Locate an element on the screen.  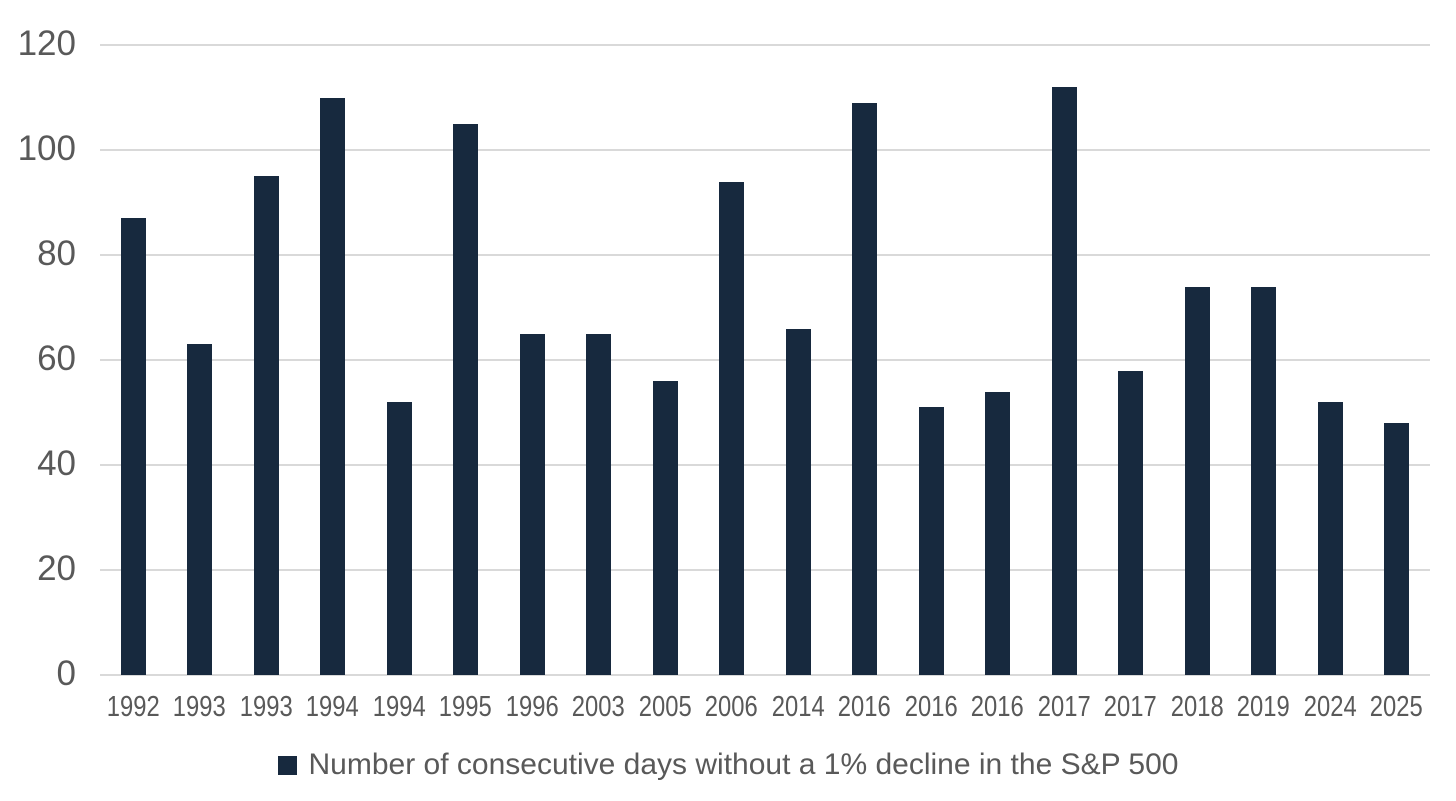
x-tick-label-8: 2005 is located at coordinates (665, 707).